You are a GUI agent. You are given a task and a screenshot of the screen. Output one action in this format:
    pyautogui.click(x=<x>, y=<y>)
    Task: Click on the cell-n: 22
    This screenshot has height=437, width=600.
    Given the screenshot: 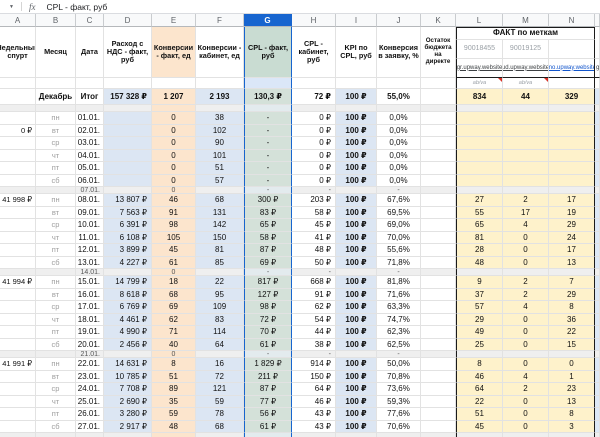 What is the action you would take?
    pyautogui.click(x=572, y=332)
    